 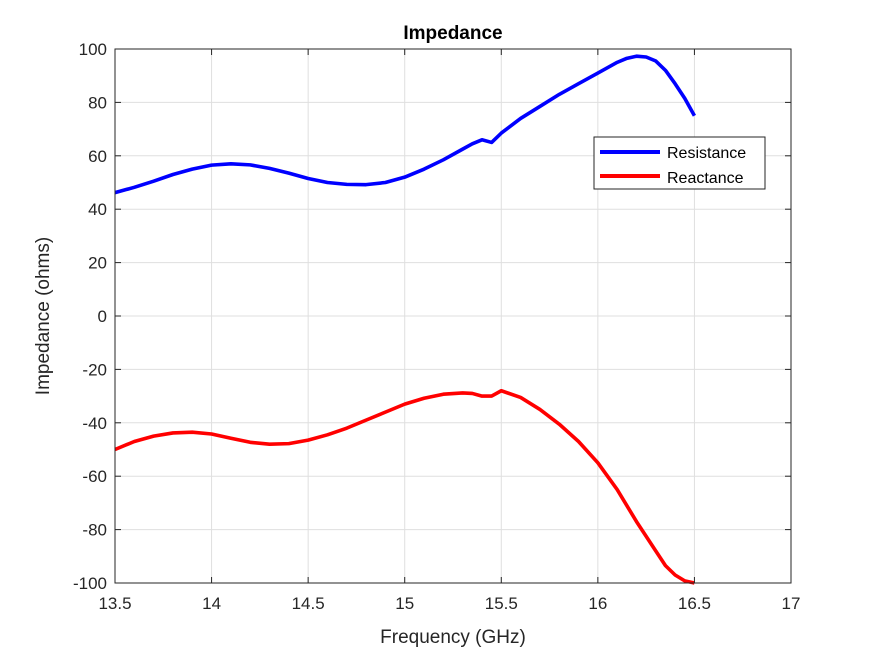 What do you see at coordinates (94, 369) in the screenshot?
I see `y-tick-label: -20` at bounding box center [94, 369].